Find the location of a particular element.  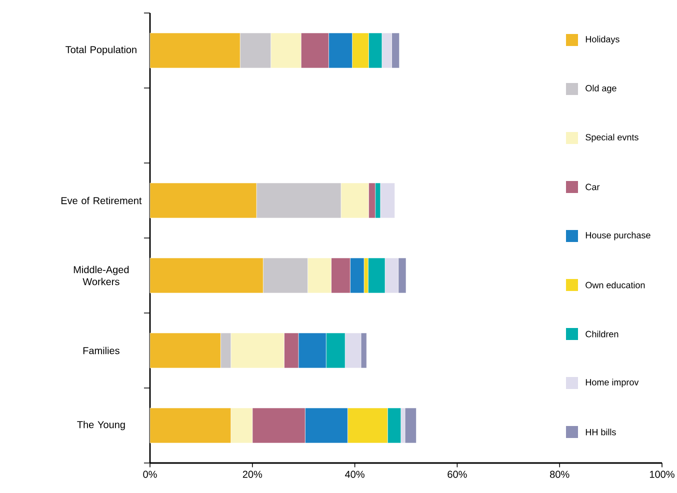

y-tick-label: The Young is located at coordinates (101, 425).